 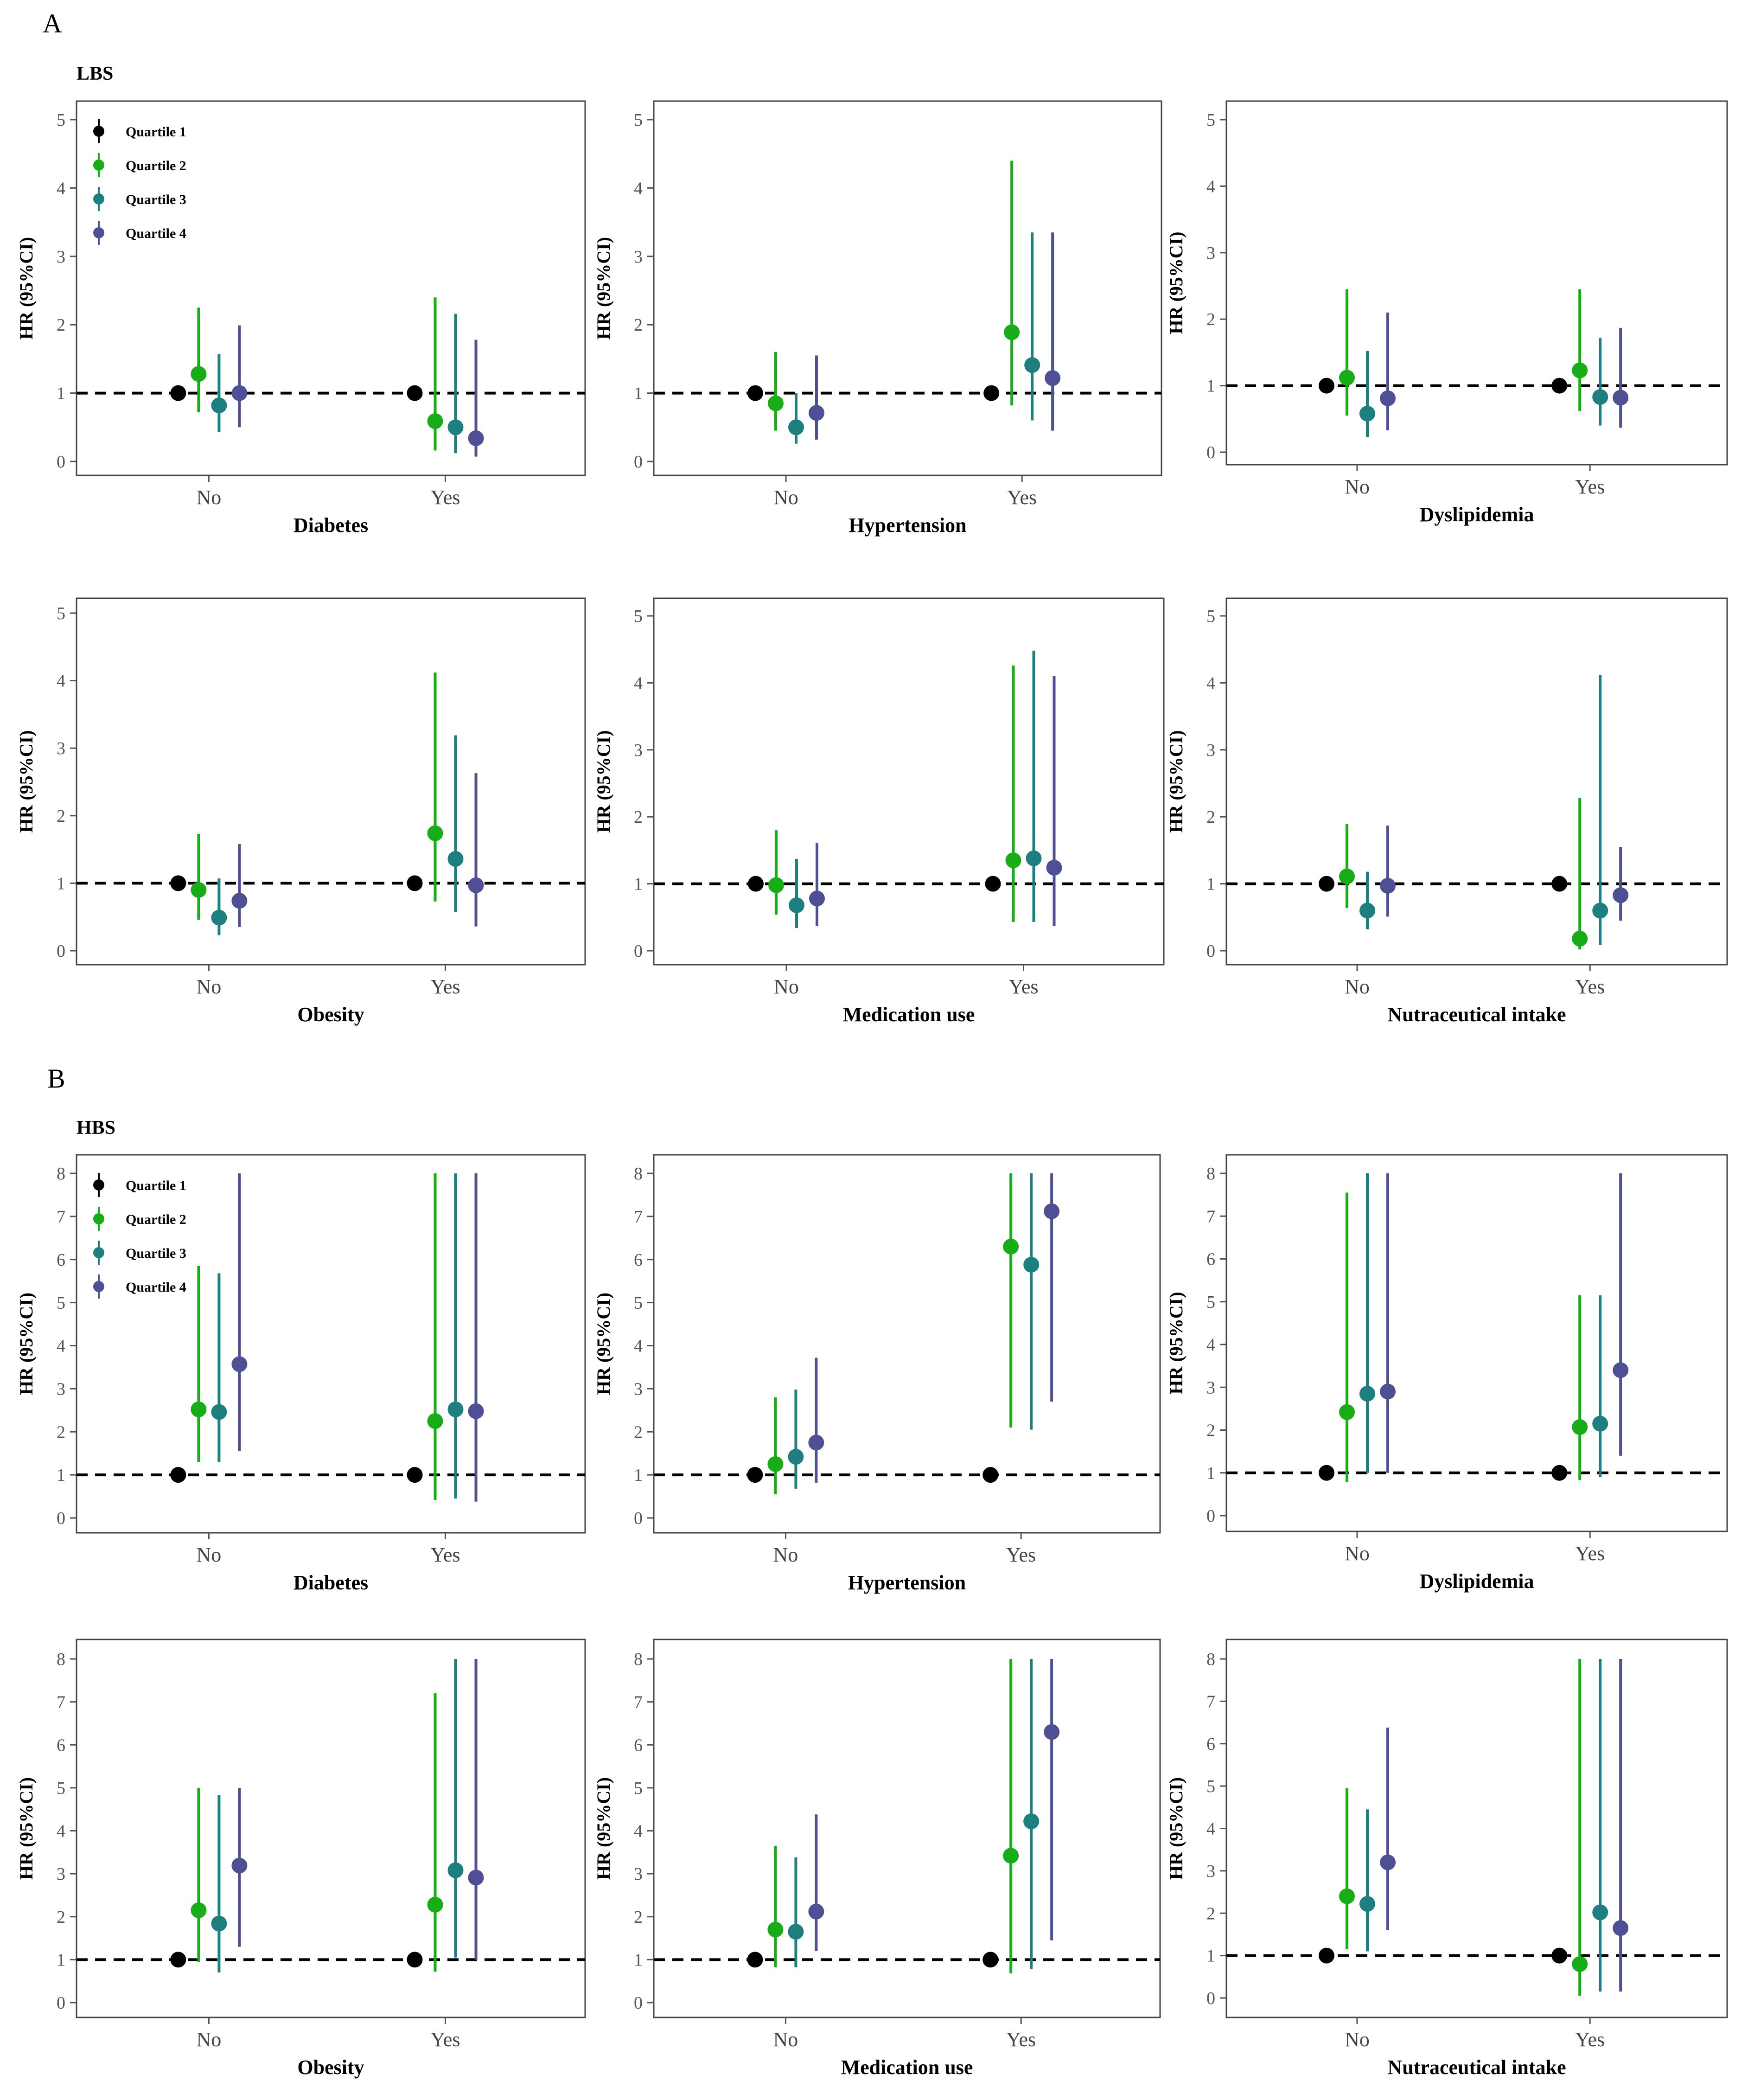 I want to click on chart-A-hypertension: 0 1 2 3 4 5 HR (95%CI) No Yes Hypertension, so click(x=877, y=318).